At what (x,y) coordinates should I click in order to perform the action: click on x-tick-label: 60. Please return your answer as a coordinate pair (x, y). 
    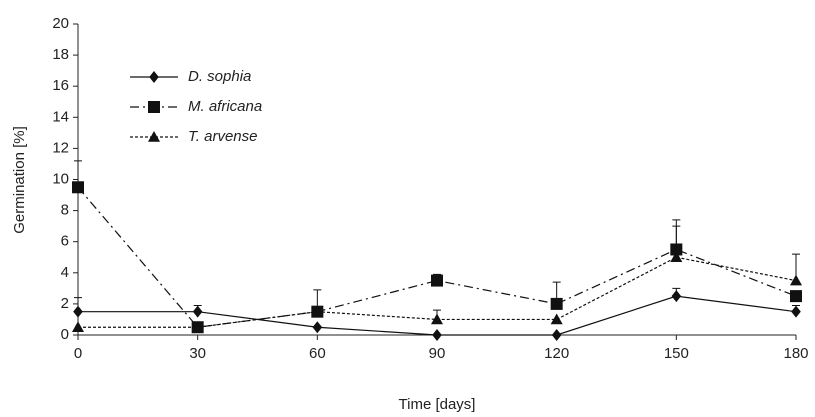
    Looking at the image, I should click on (317, 353).